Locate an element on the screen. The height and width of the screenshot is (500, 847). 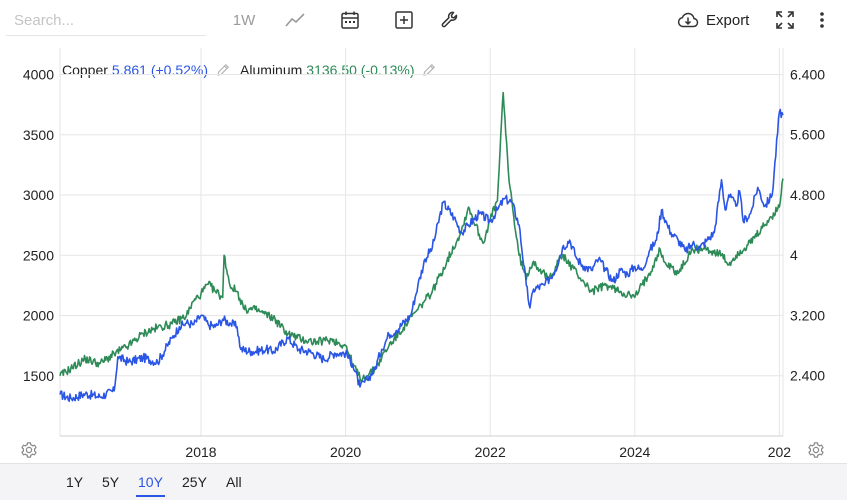
export-button: Export is located at coordinates (712, 20).